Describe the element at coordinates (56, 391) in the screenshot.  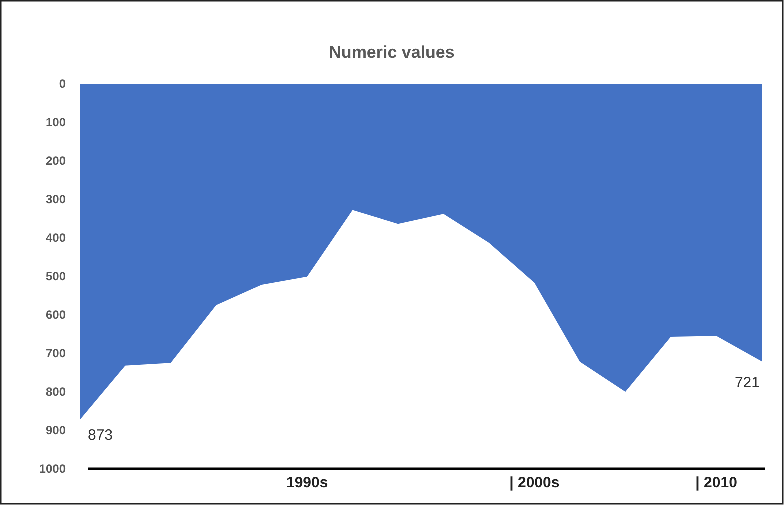
I see `y-tick-label: 800` at that location.